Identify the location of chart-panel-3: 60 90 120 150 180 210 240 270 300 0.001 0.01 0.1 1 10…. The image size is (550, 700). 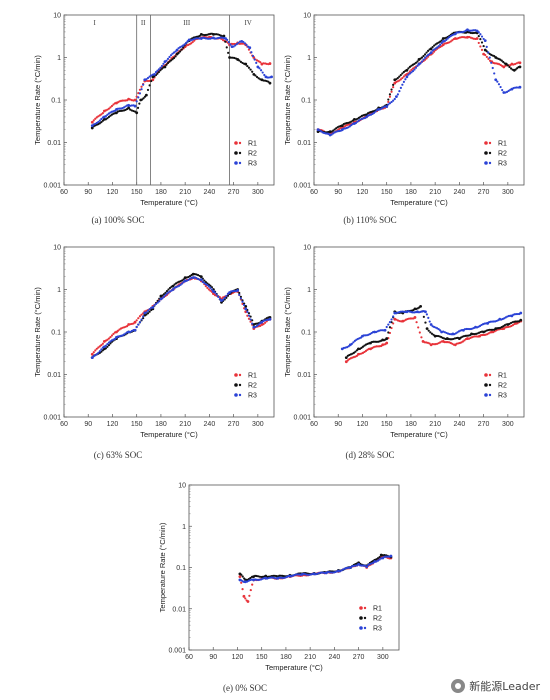
(404, 352).